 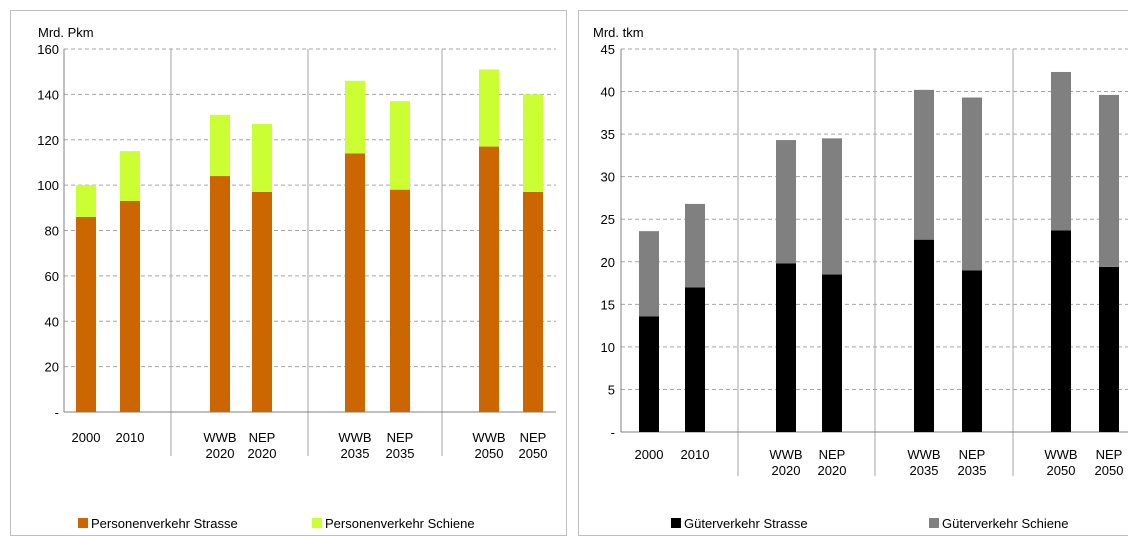 What do you see at coordinates (52, 276) in the screenshot?
I see `y-tick-label: 60` at bounding box center [52, 276].